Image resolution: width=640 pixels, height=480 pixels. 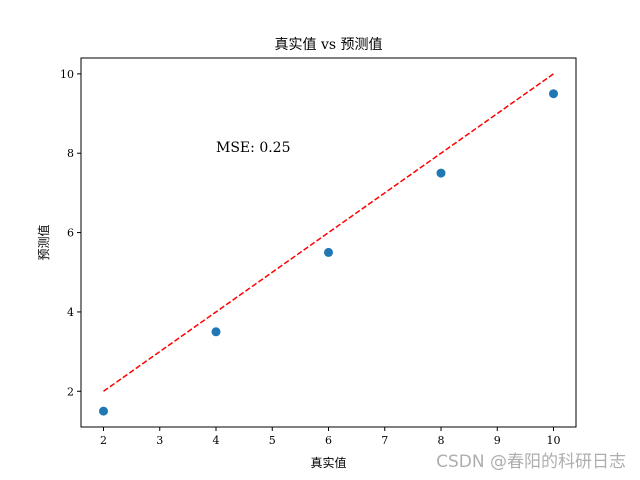 I want to click on chart-title: 真实值 vs 预测值, so click(x=329, y=45).